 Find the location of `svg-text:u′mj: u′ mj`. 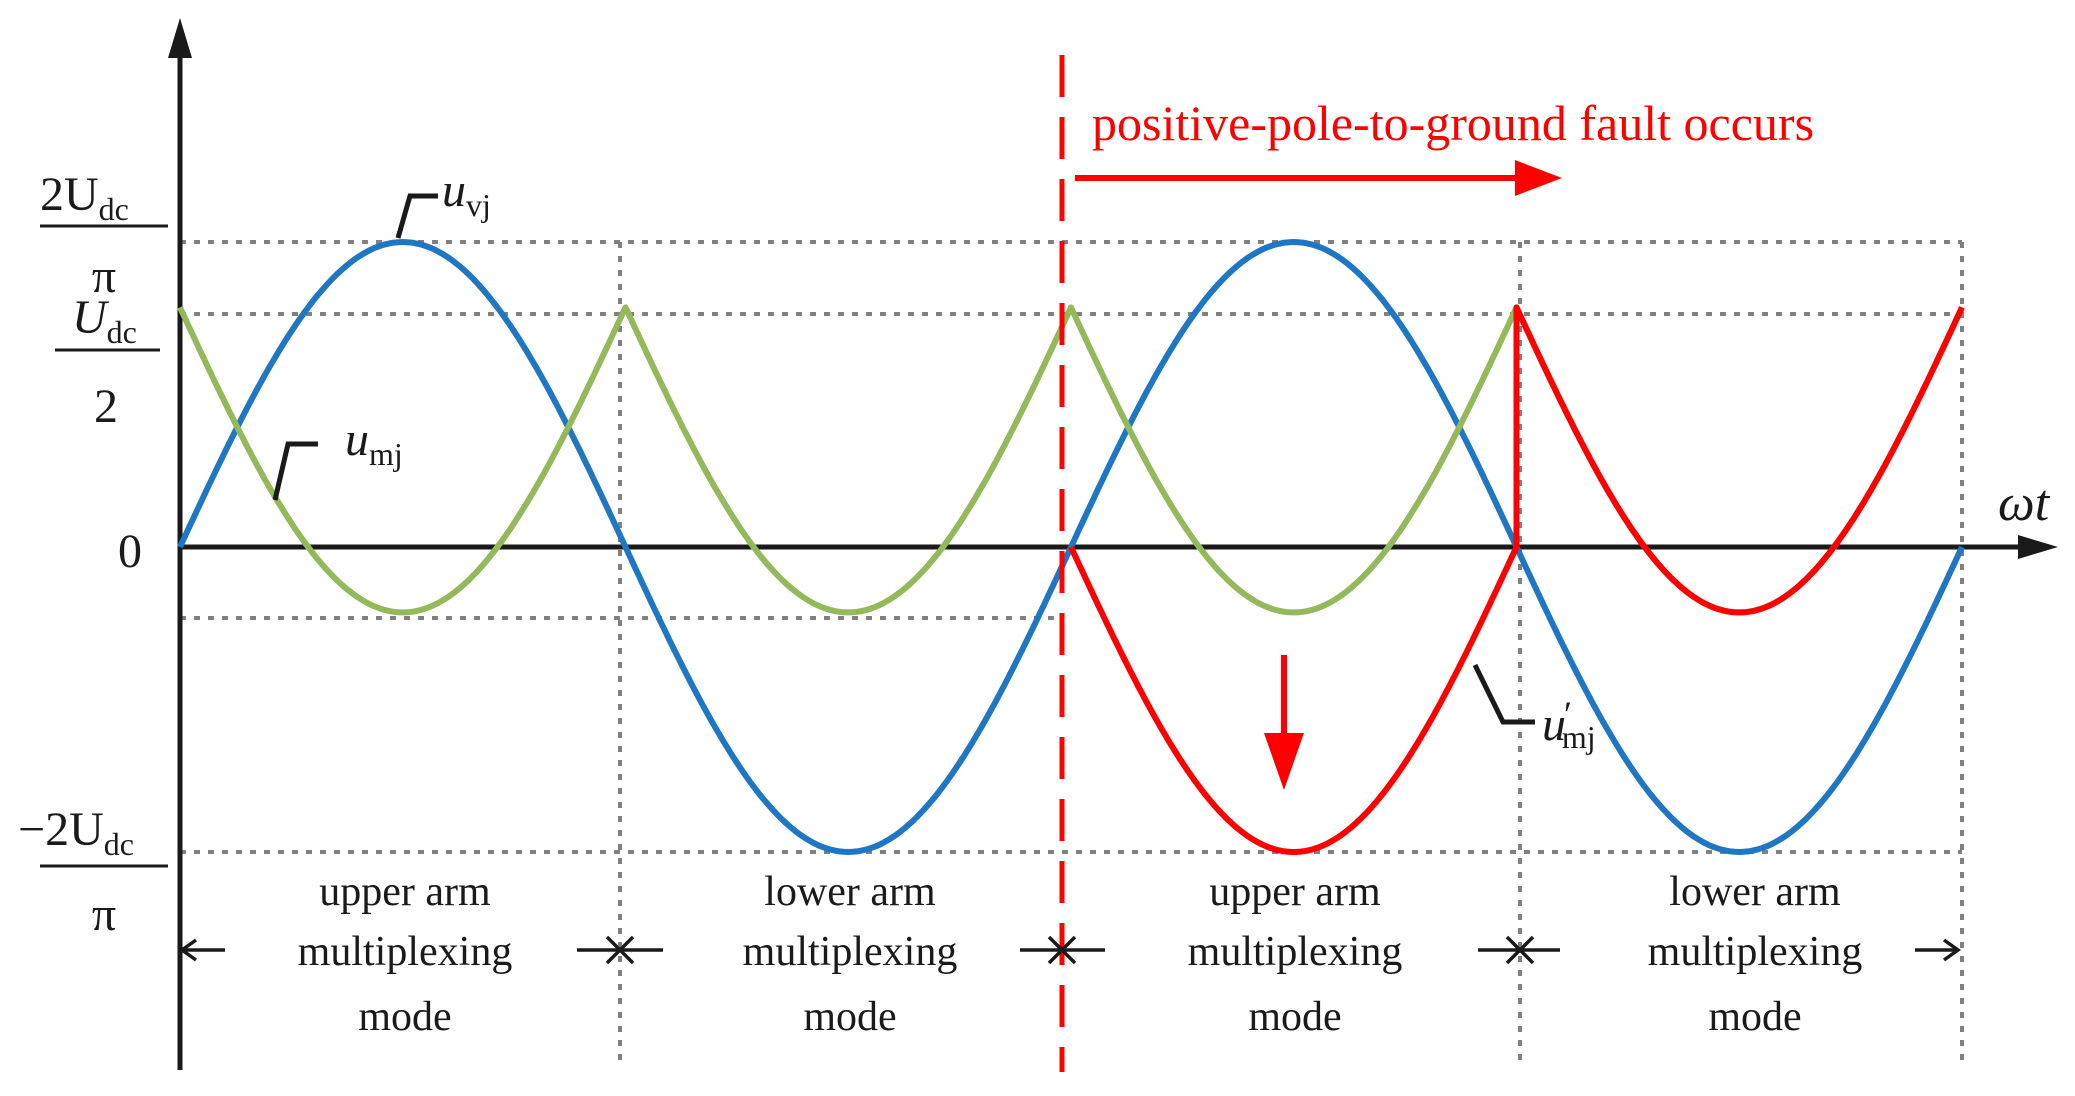

svg-text:u′mj: u′ mj is located at coordinates (1569, 724).